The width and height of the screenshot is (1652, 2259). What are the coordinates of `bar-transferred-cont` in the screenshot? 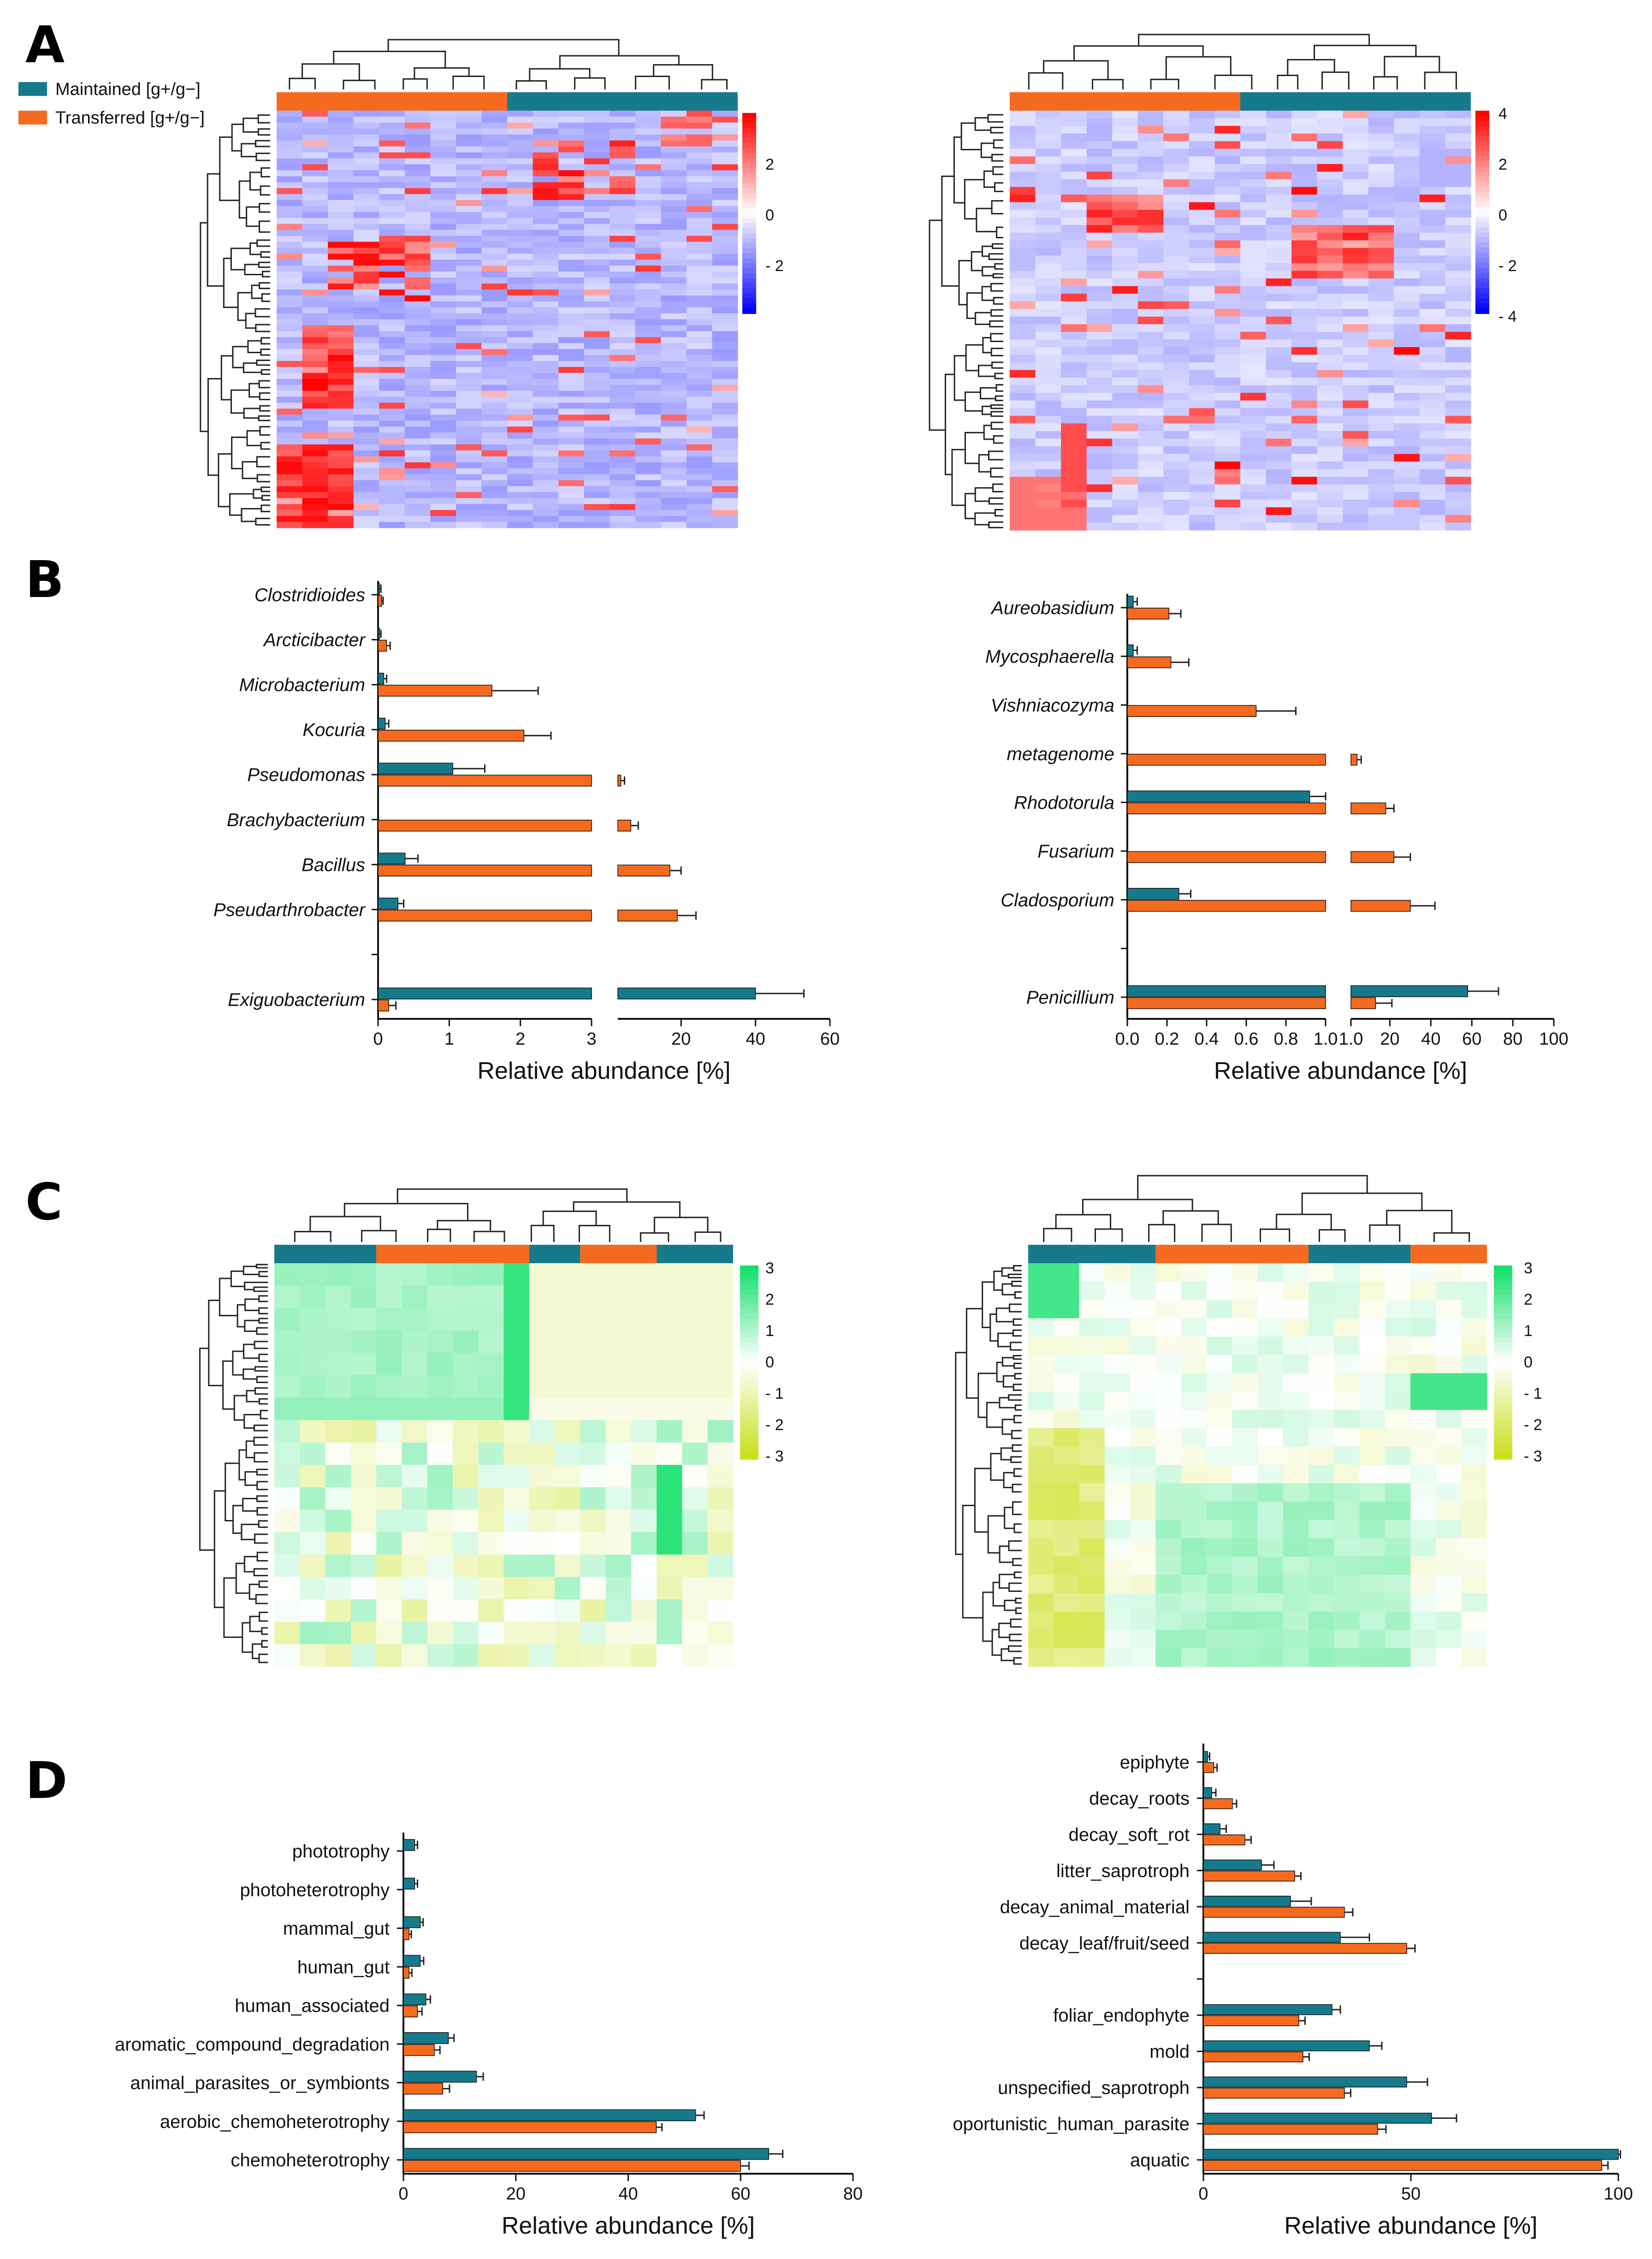 It's located at (624, 826).